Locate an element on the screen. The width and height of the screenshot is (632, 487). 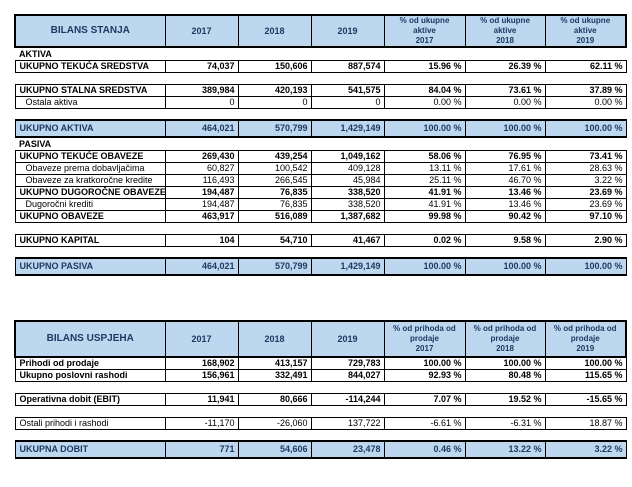
col-header-pct-2018: % od ukupne aktive 2018 is located at coordinates (505, 31).